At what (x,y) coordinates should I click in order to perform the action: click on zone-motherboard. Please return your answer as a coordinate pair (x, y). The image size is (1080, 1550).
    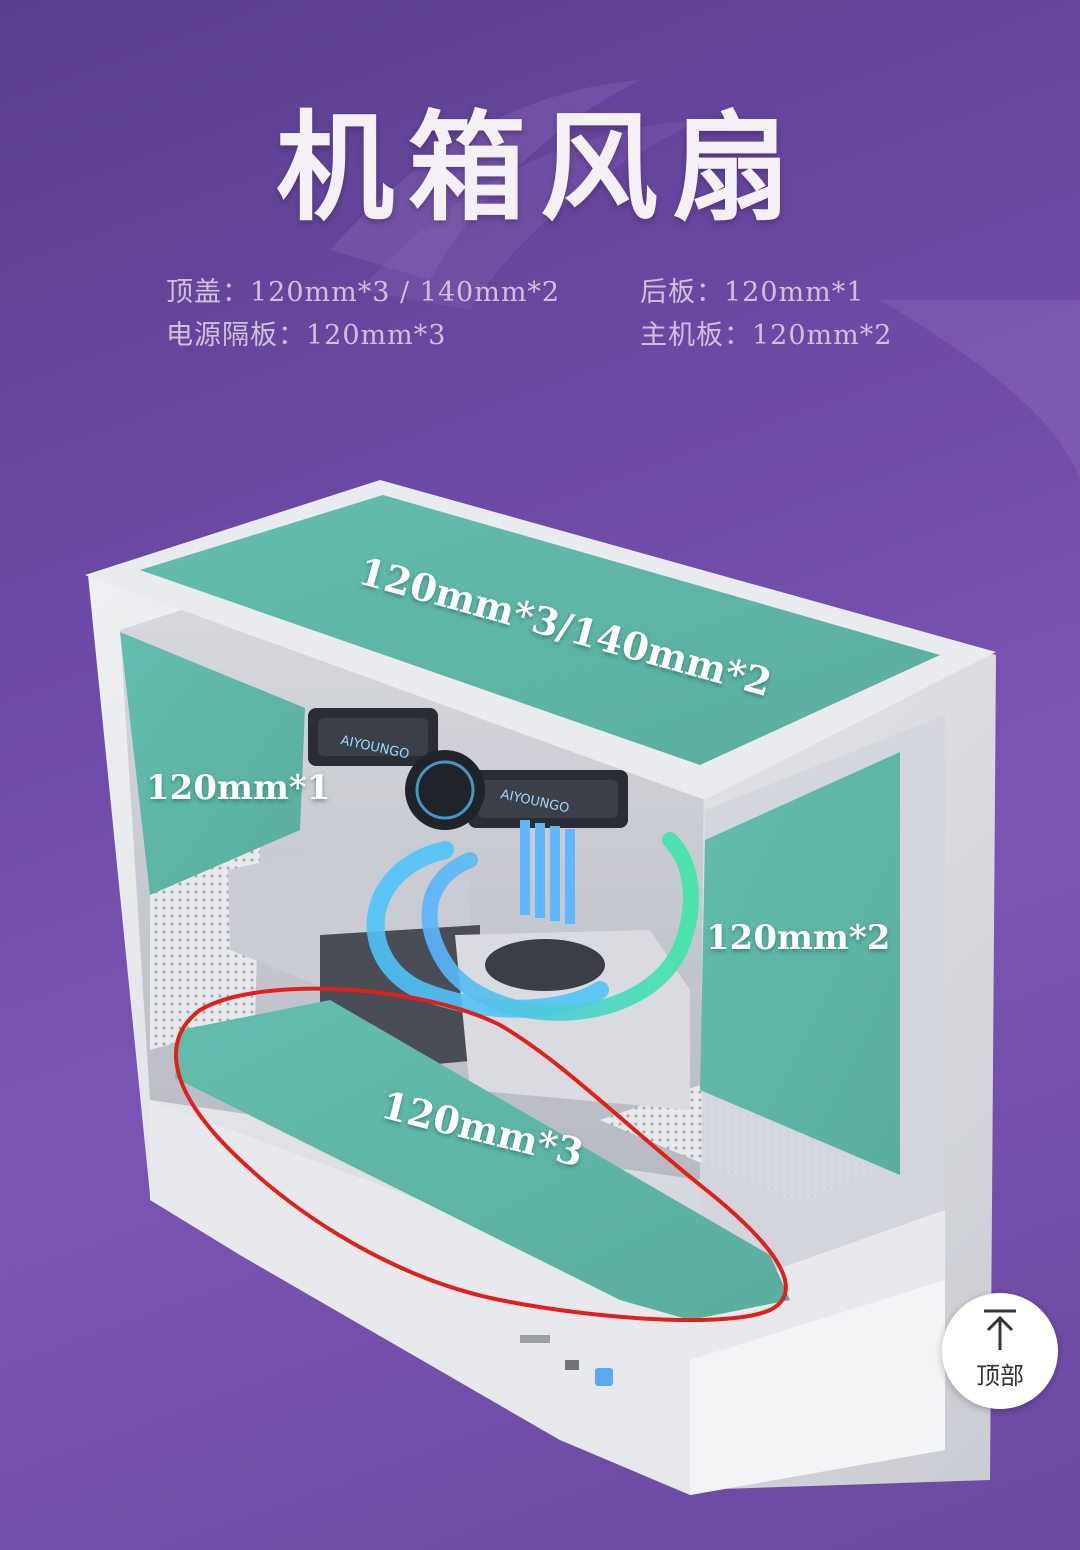
    Looking at the image, I should click on (800, 963).